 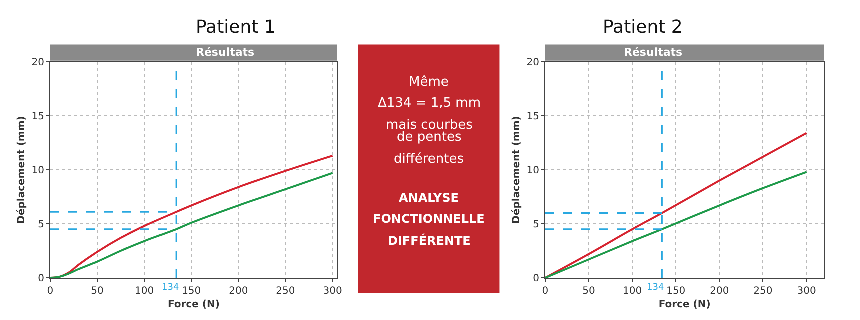 I want to click on text: FONCTIONNELLE, so click(x=429, y=219).